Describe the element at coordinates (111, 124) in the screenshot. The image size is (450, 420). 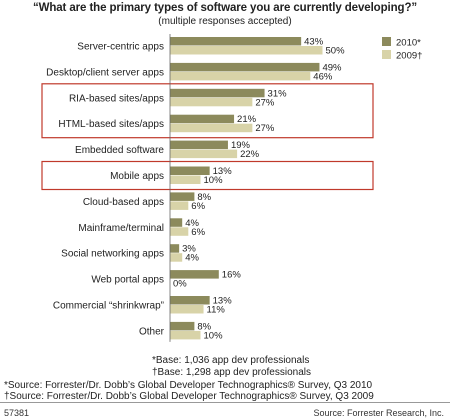
I see `category-label: HTML-based sites/apps` at that location.